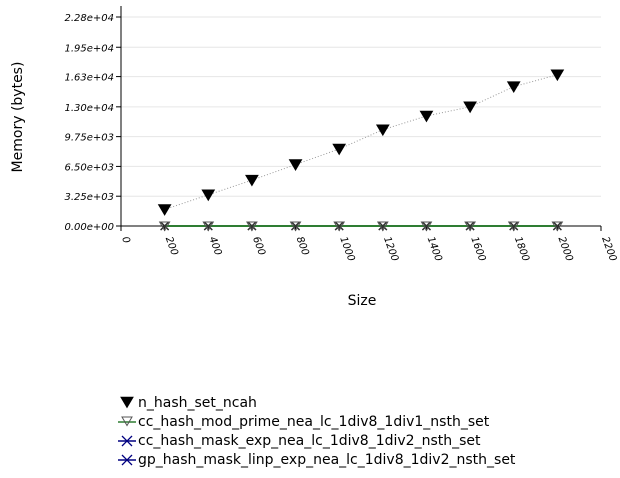 The image size is (620, 478). Describe the element at coordinates (89, 48) in the screenshot. I see `y-tick-label: 1.95e+04` at that location.